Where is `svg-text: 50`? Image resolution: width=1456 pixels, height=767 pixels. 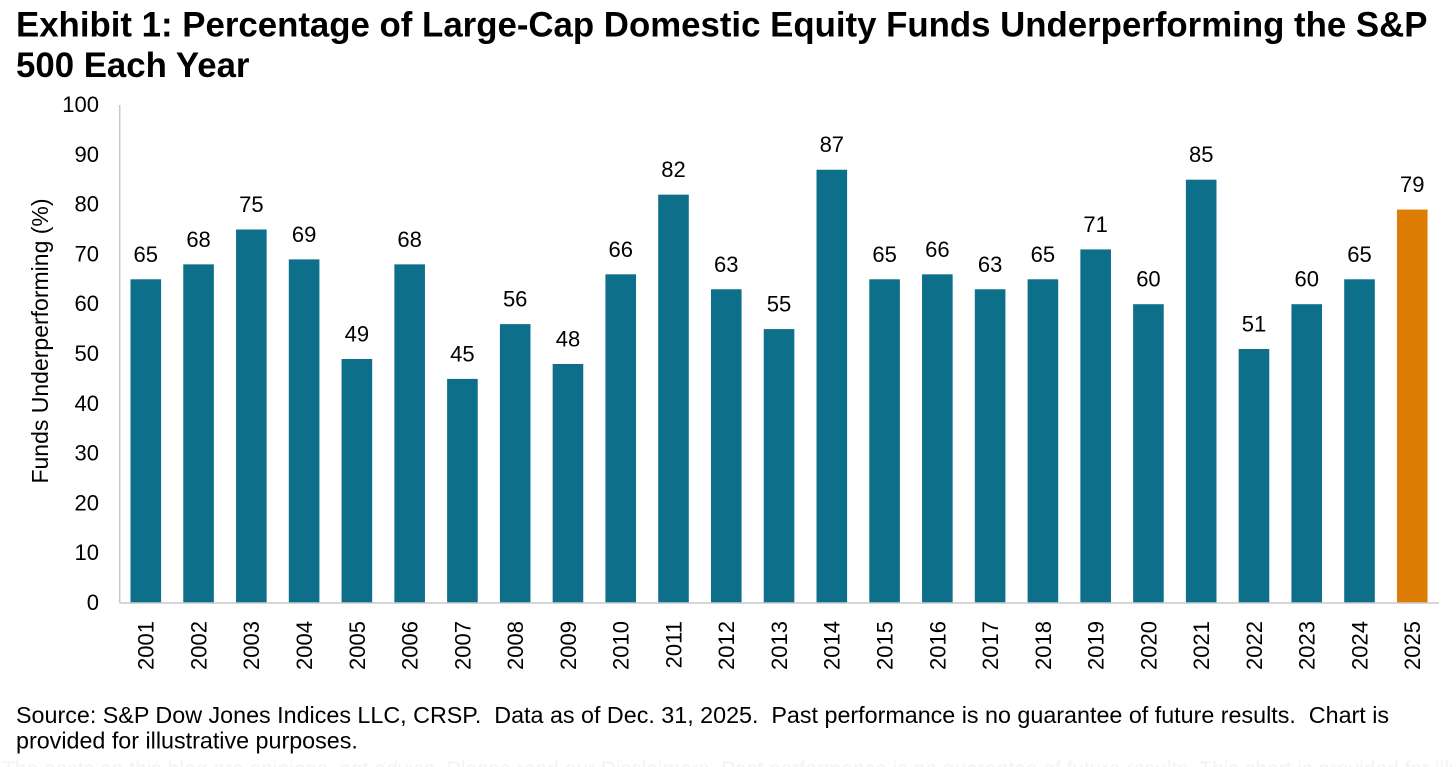
svg-text: 50 is located at coordinates (87, 353).